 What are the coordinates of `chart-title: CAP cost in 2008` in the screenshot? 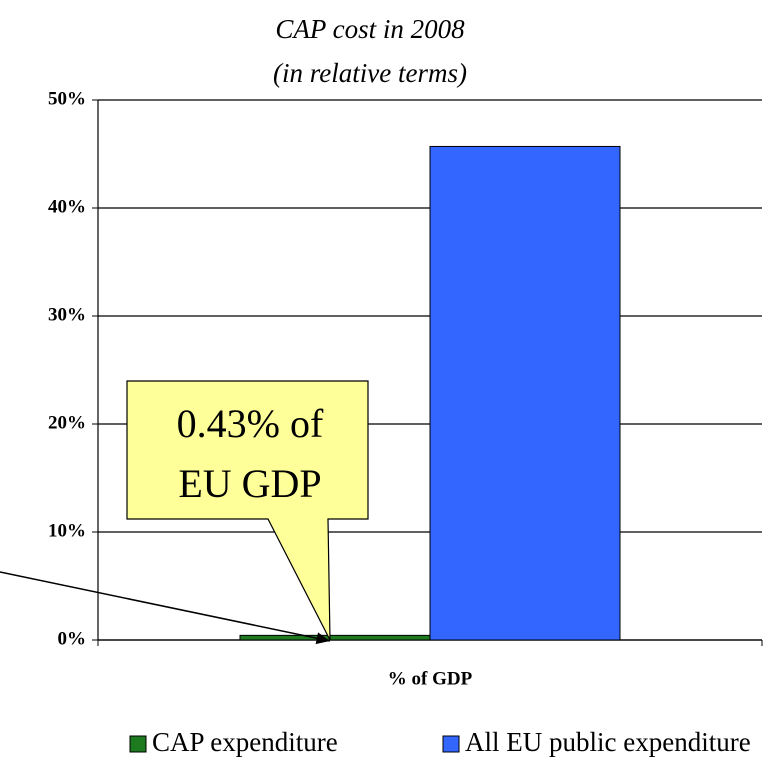 It's located at (370, 29).